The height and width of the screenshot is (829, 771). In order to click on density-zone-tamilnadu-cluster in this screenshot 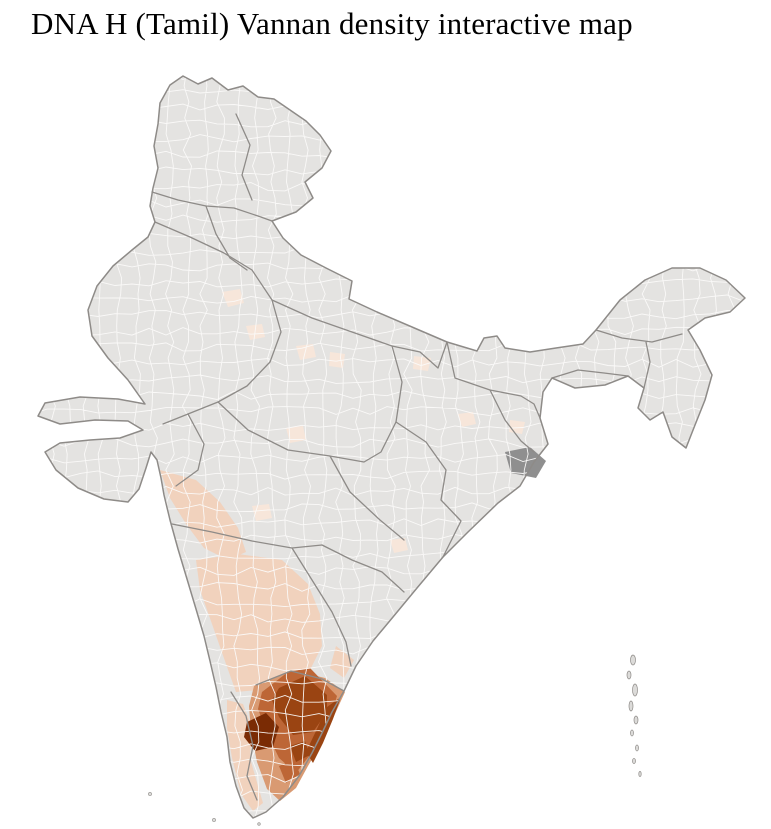, I will do `click(299, 705)`.